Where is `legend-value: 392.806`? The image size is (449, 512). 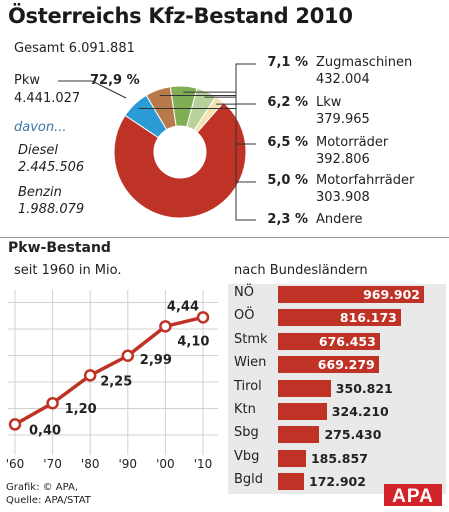
legend-value: 392.806 is located at coordinates (343, 159).